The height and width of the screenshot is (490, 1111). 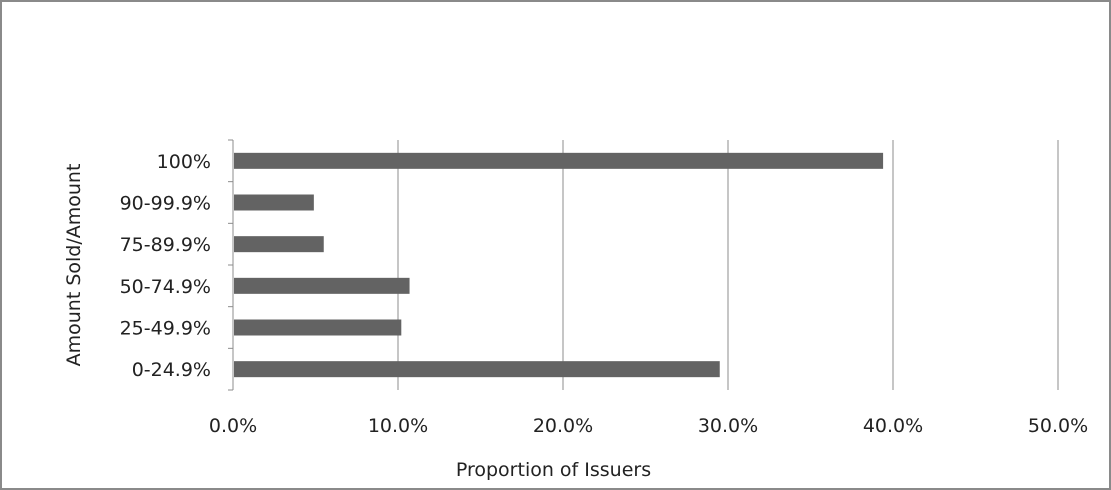 I want to click on x-tick-label: 10.0%, so click(x=398, y=426).